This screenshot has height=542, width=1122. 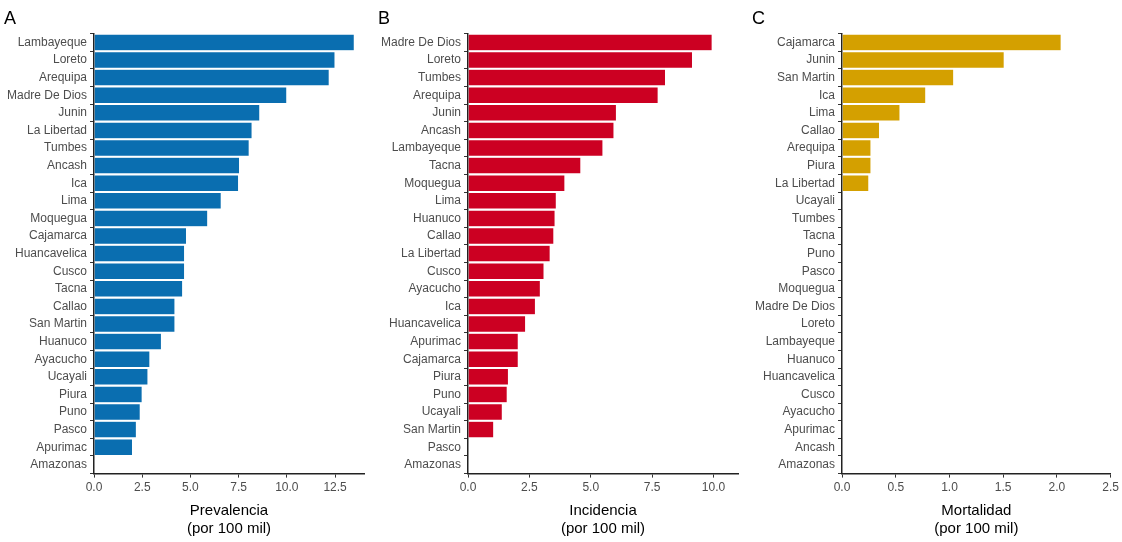 What do you see at coordinates (603, 519) in the screenshot?
I see `x-axis-title: Incidencia (por 100 mil)` at bounding box center [603, 519].